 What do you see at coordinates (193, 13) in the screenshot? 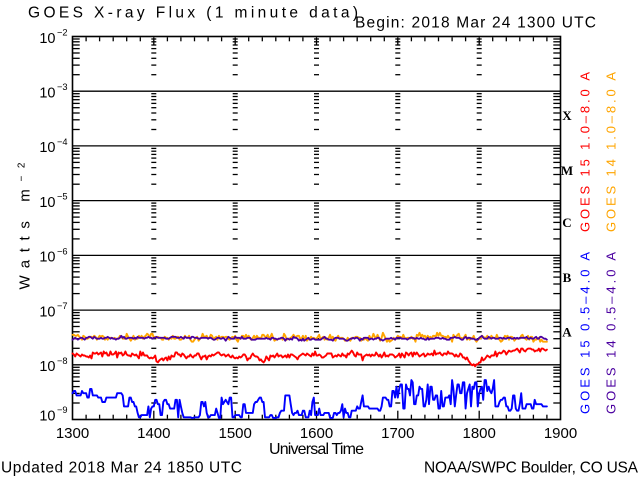
I see `svg-text:GOES X-ray Flux (1 minute data: GOES X-ray Flux (1 minute data)` at bounding box center [193, 13].